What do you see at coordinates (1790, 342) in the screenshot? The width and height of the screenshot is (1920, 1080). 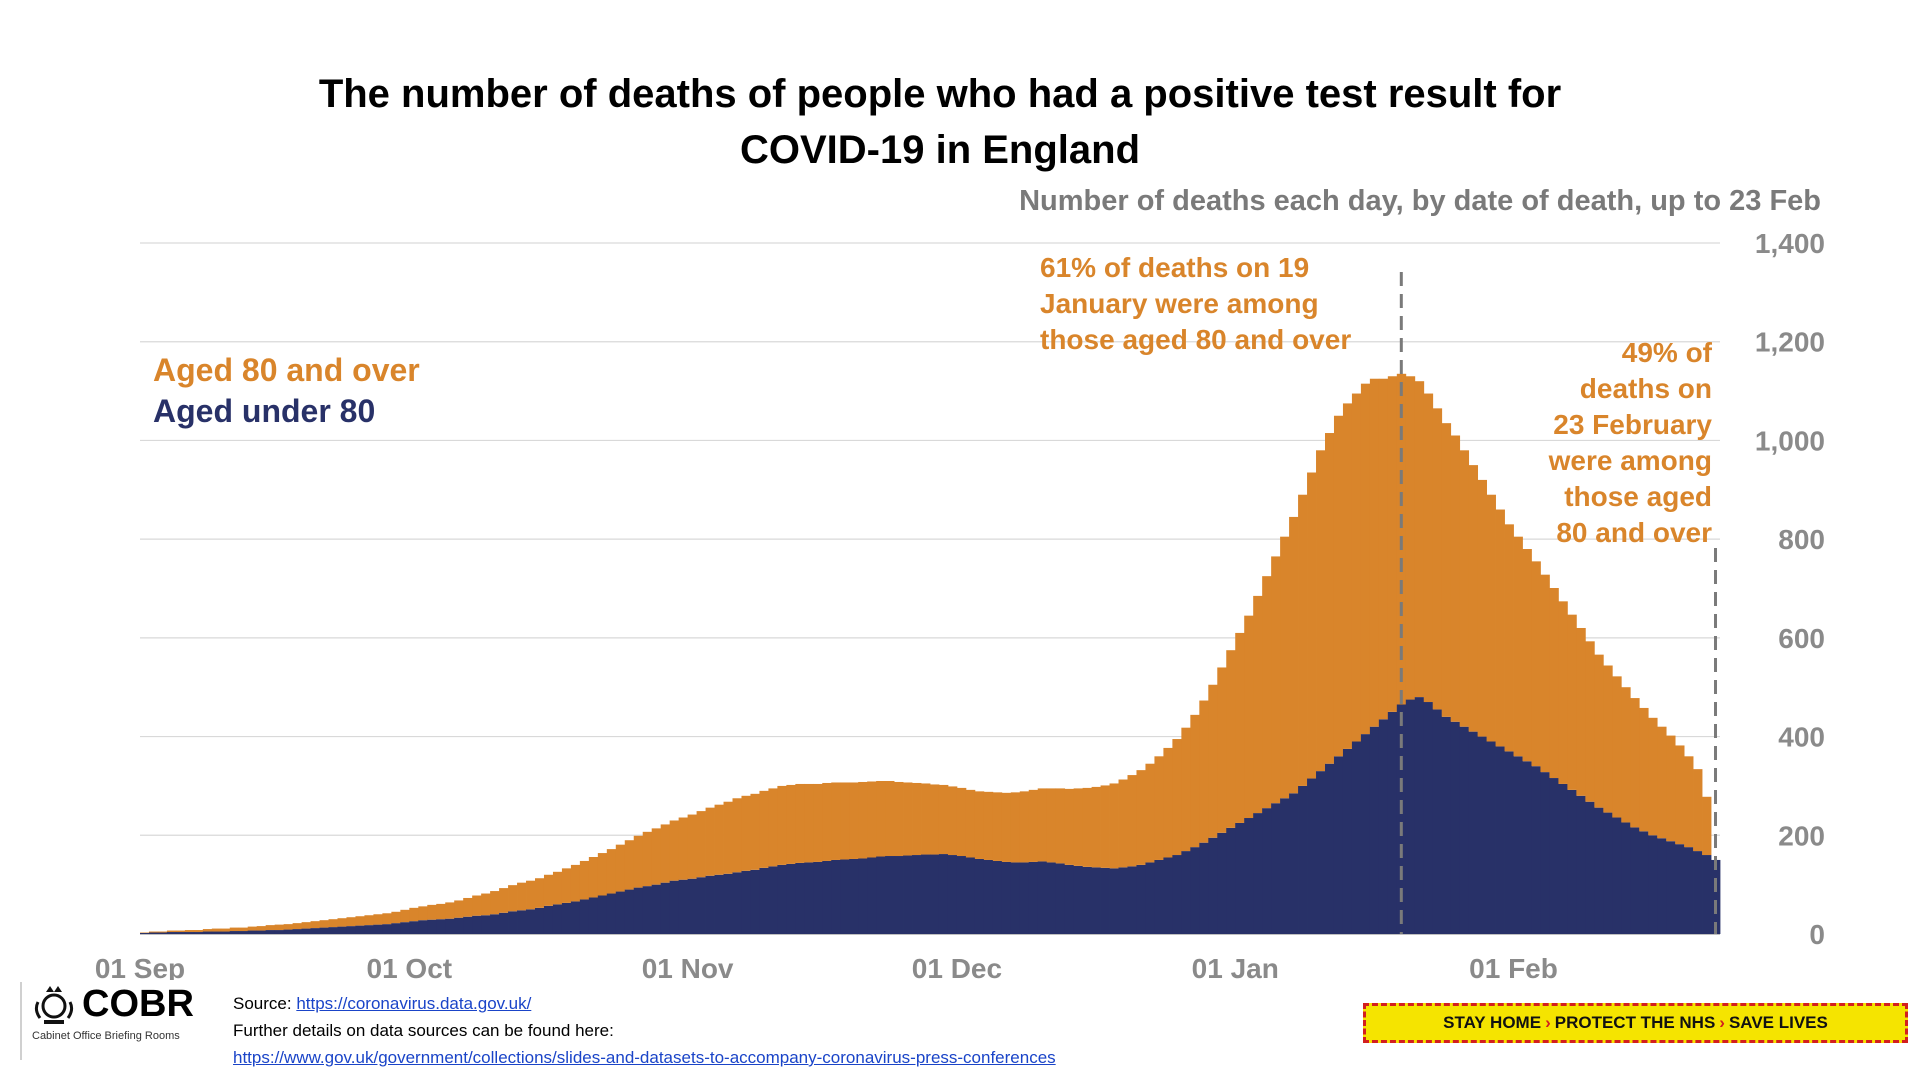 I see `y-tick-label: 1,200` at bounding box center [1790, 342].